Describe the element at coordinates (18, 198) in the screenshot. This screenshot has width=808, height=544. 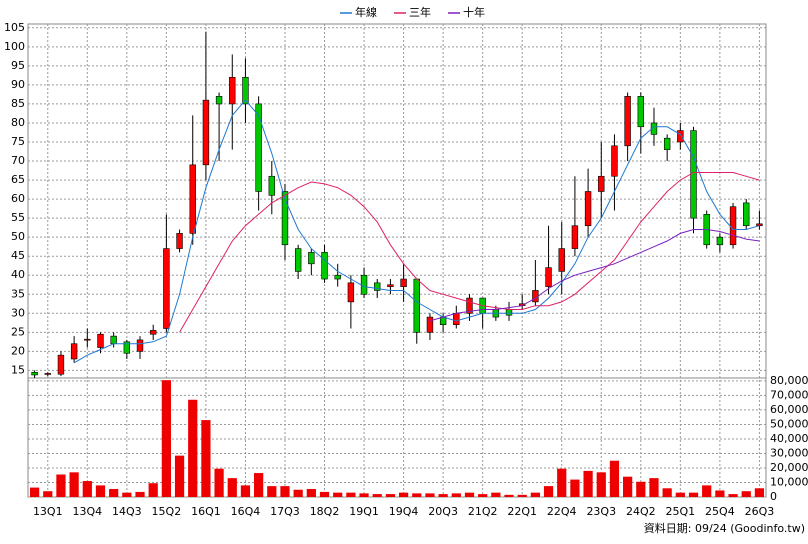
I see `y-tick-label: 60` at that location.